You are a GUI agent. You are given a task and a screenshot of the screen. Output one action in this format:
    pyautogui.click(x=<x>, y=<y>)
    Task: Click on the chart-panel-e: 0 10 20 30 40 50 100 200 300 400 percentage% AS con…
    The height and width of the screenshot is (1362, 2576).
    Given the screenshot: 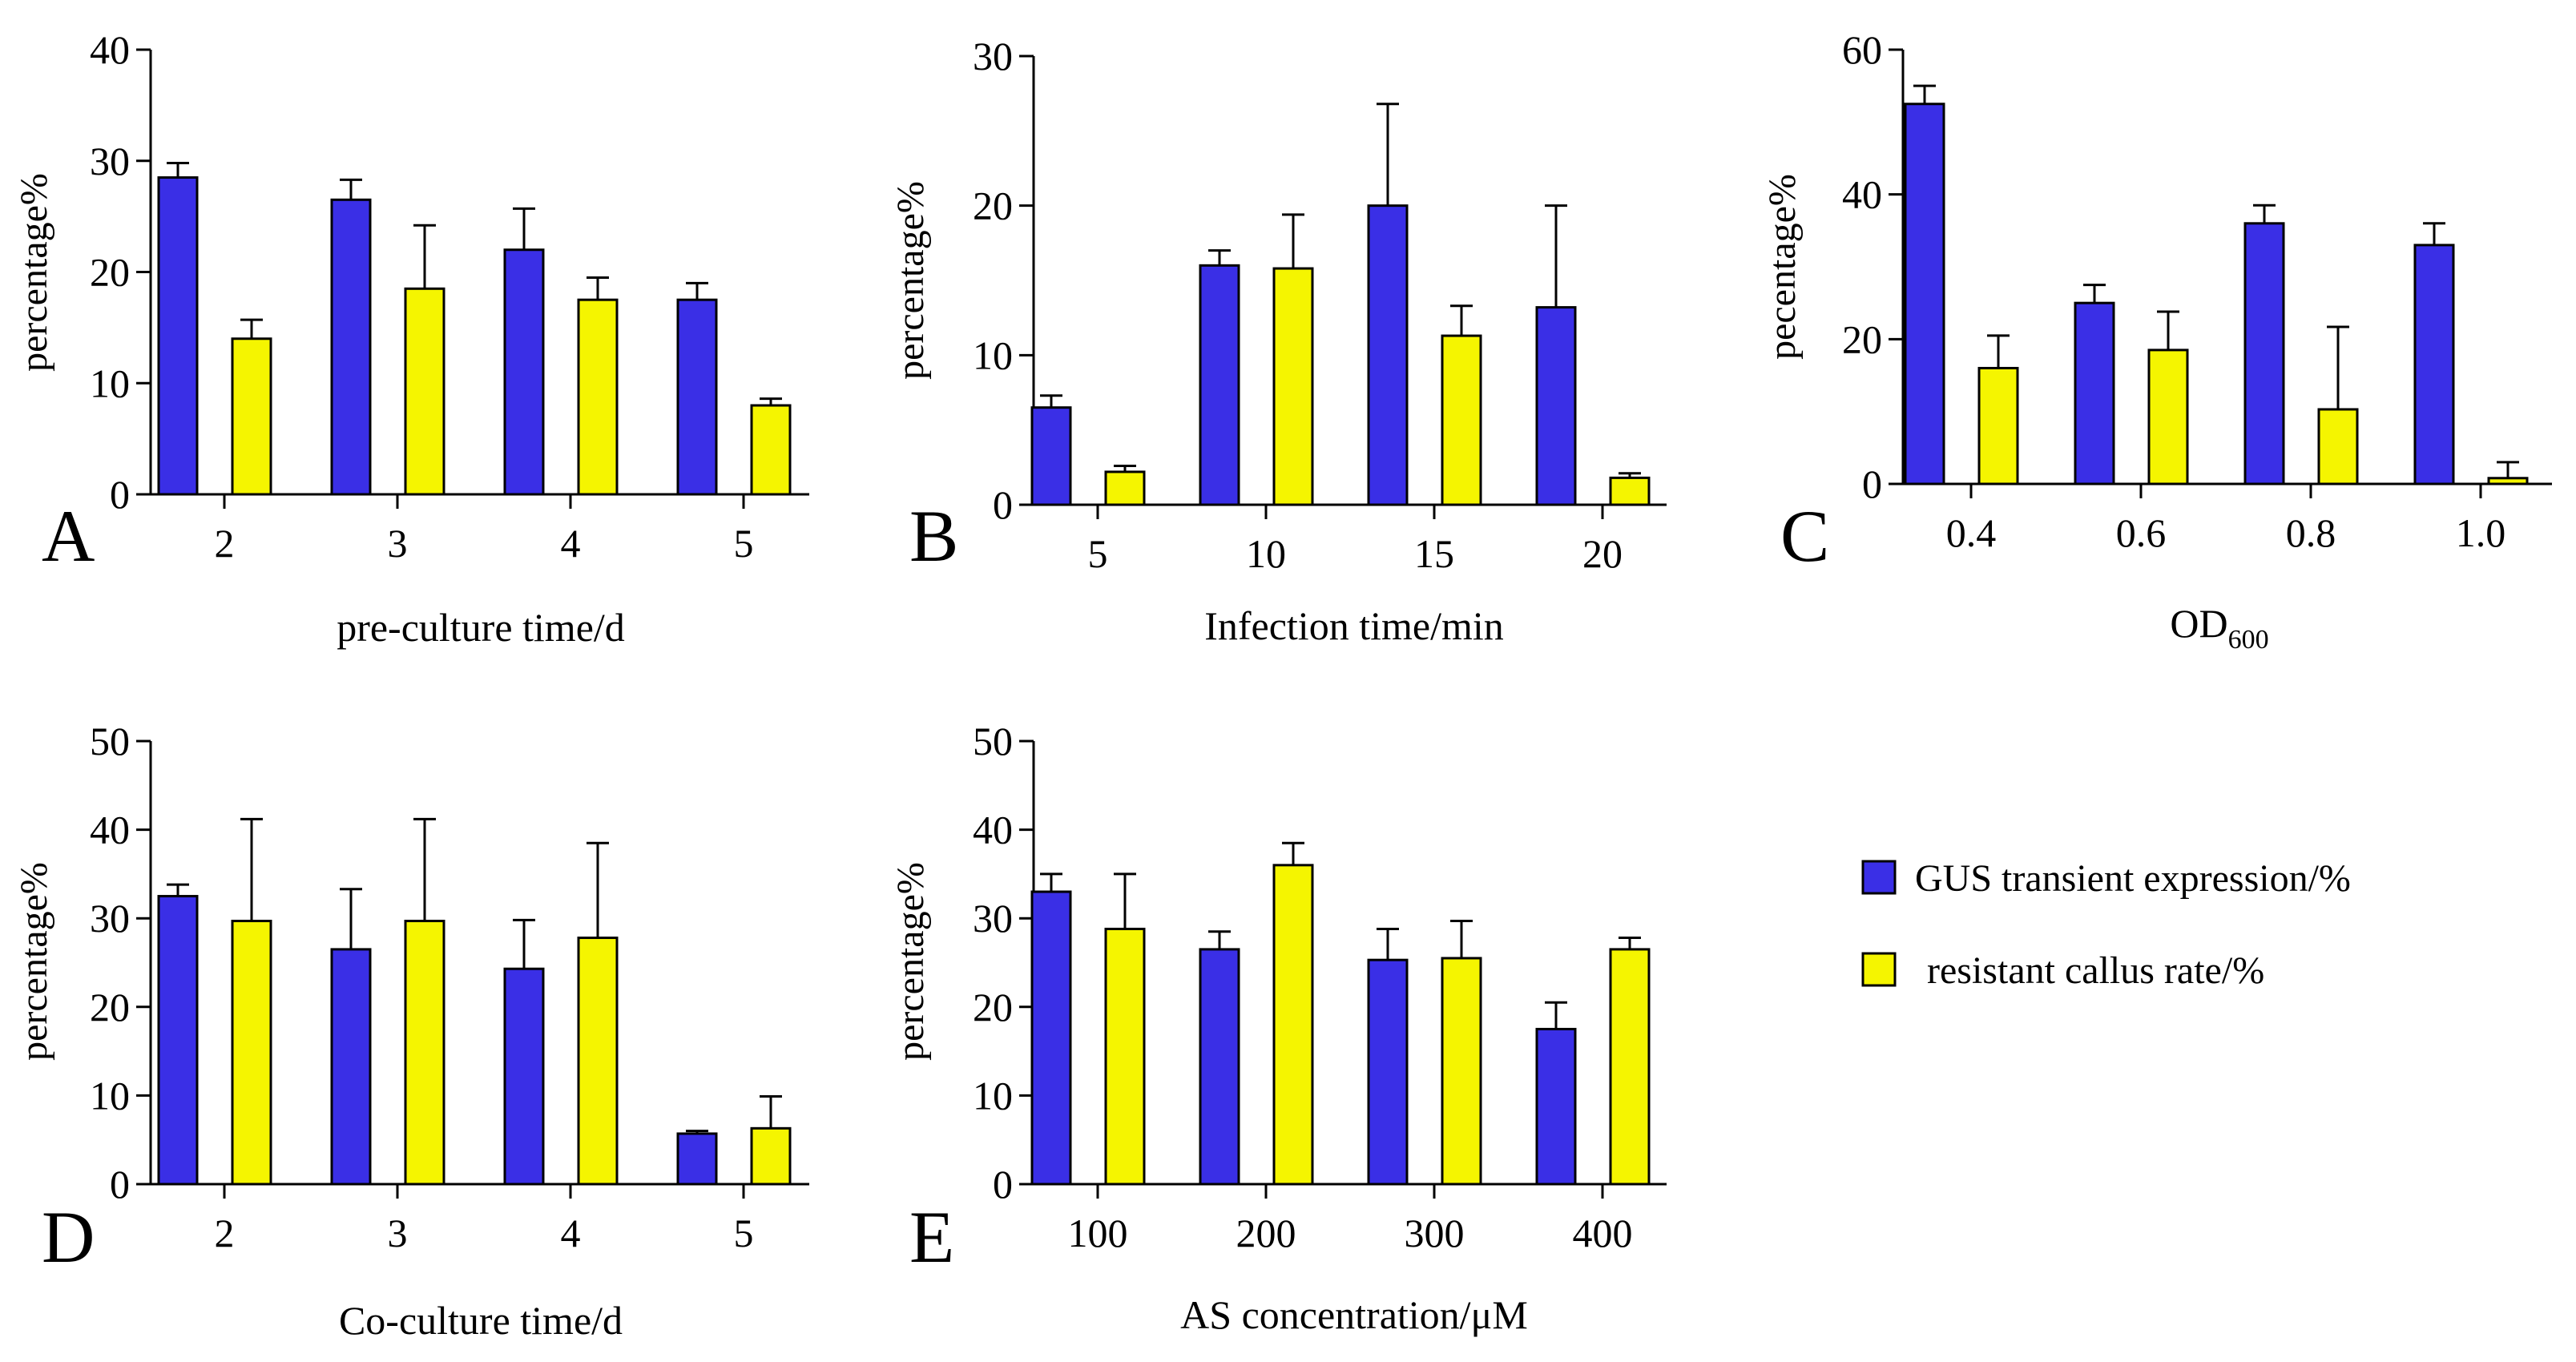 What is the action you would take?
    pyautogui.click(x=1278, y=1028)
    